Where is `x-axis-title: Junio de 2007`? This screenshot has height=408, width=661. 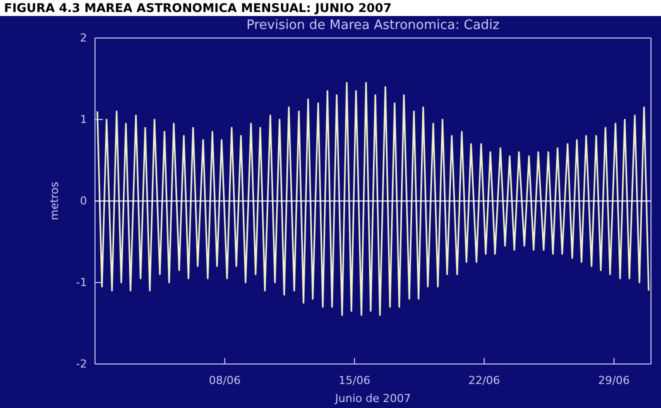 x-axis-title: Junio de 2007 is located at coordinates (372, 398).